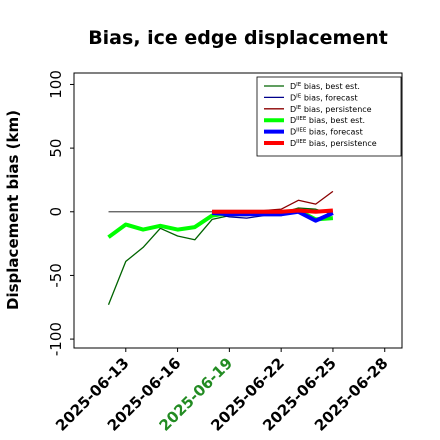 The image size is (440, 440). I want to click on legend-label-5: DIIEE bias, forecast, so click(326, 132).